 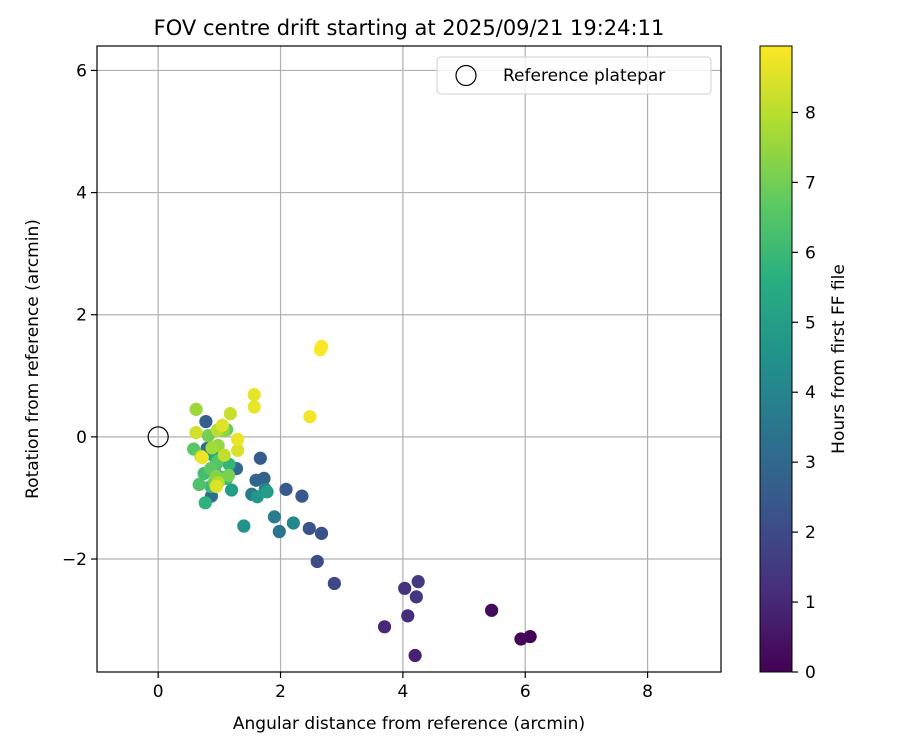 What do you see at coordinates (81, 71) in the screenshot?
I see `y-tick-label: 6` at bounding box center [81, 71].